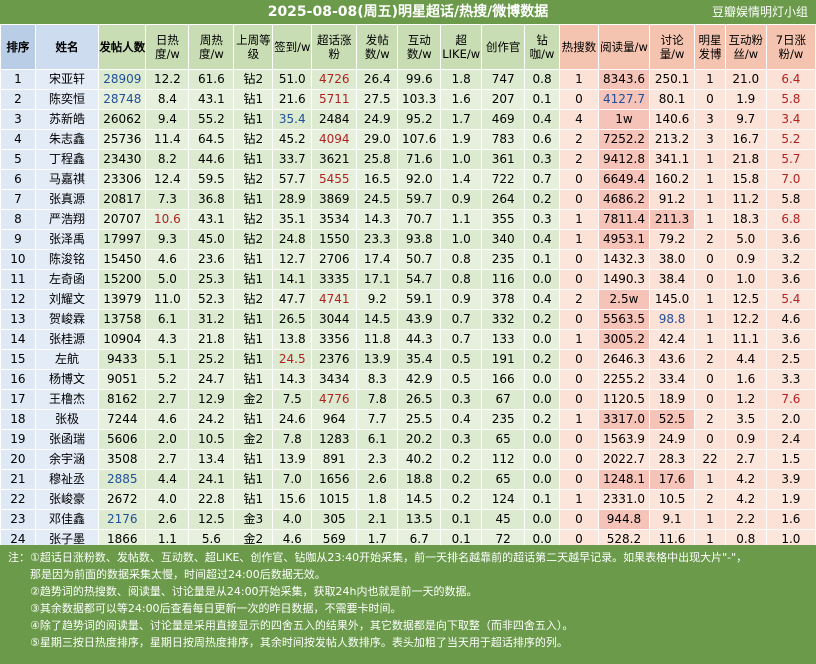 The height and width of the screenshot is (664, 816). What do you see at coordinates (67, 119) in the screenshot?
I see `table-cell: 苏新皓` at bounding box center [67, 119].